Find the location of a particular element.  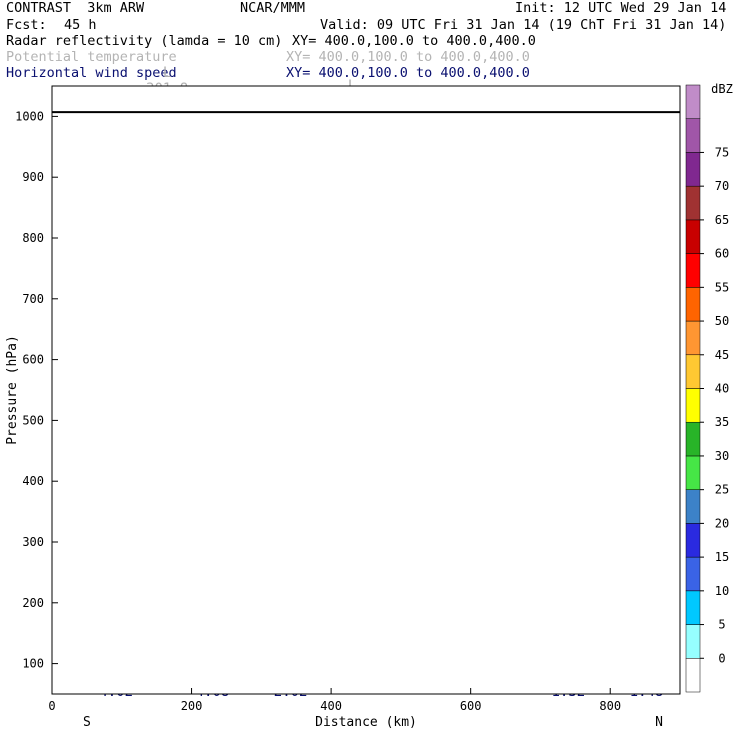

x-endpoint-south: S is located at coordinates (87, 722).